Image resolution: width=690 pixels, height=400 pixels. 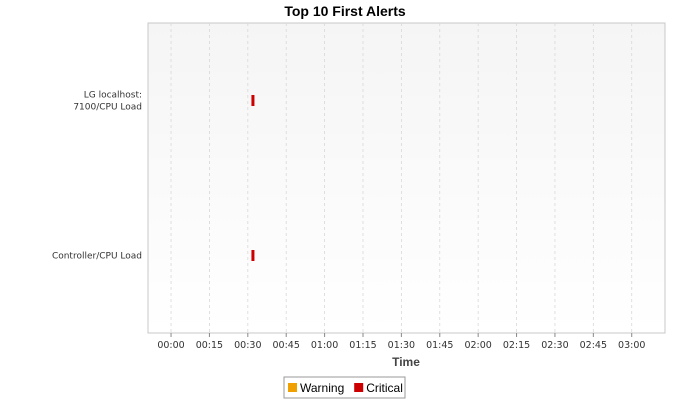 I want to click on x-tick-label: 01:45, so click(x=439, y=345).